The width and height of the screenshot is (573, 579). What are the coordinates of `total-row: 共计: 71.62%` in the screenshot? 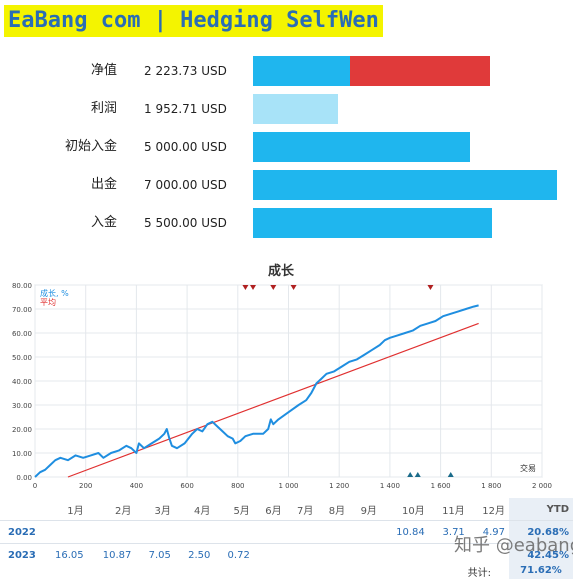 It's located at (286, 570).